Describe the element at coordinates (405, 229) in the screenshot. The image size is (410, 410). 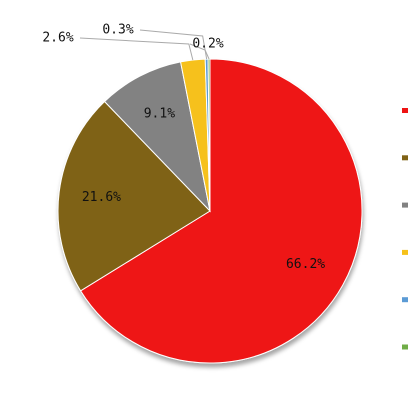
I see `legend` at that location.